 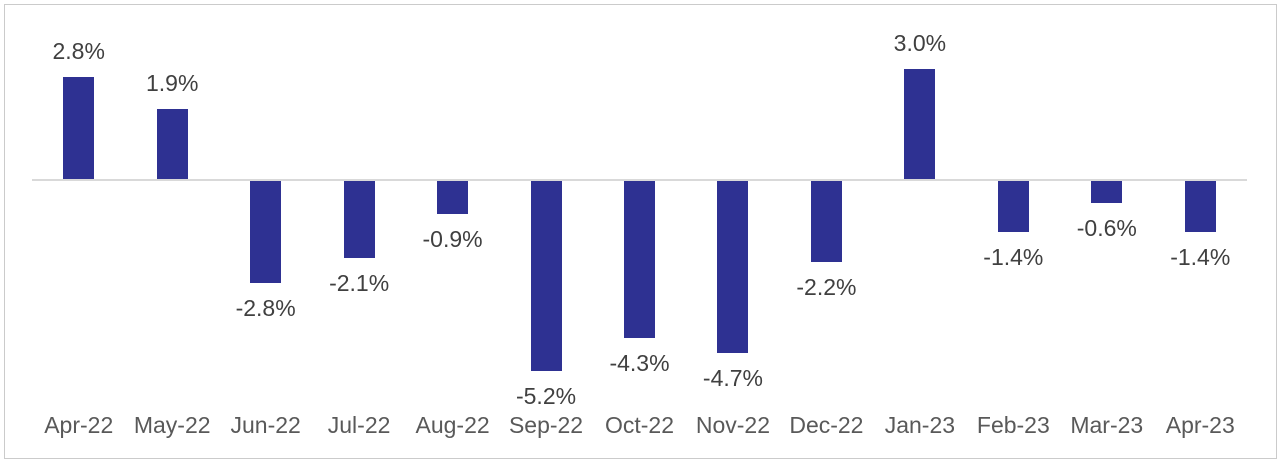 What do you see at coordinates (359, 425) in the screenshot?
I see `x-axis-tick-label-jul-22: Jul-22` at bounding box center [359, 425].